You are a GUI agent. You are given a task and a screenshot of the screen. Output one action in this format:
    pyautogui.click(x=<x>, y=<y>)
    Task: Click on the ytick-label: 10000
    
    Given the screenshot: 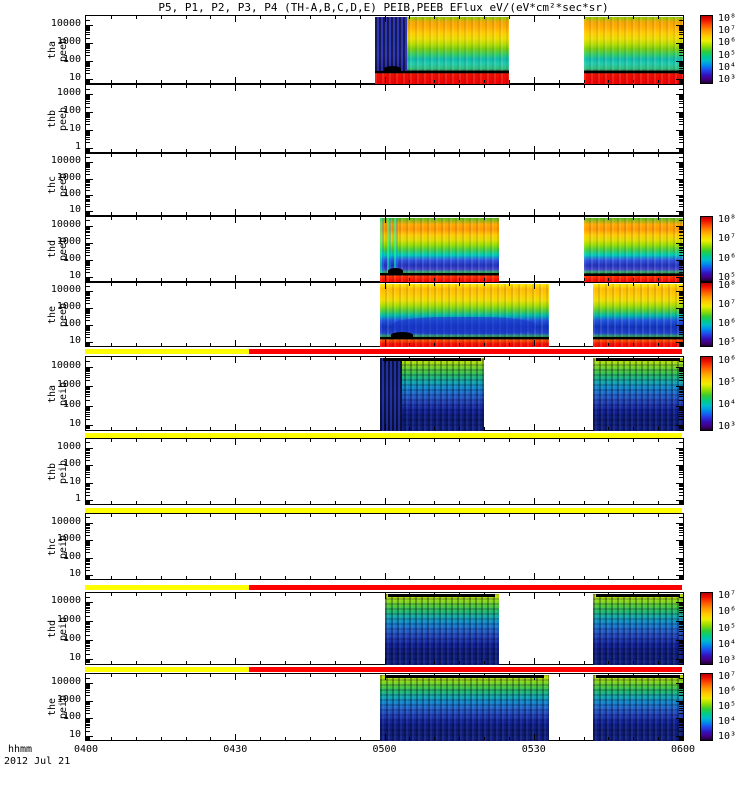 What is the action you would take?
    pyautogui.click(x=65, y=161)
    